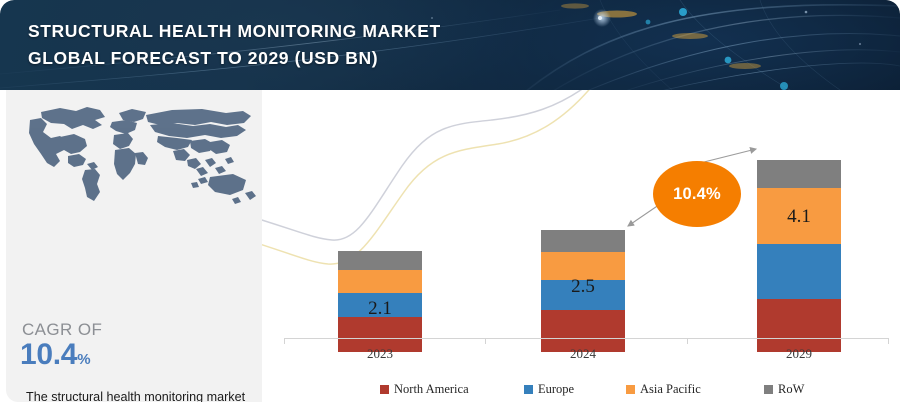 Image resolution: width=900 pixels, height=408 pixels. I want to click on axis-label-2023: 2023, so click(380, 353).